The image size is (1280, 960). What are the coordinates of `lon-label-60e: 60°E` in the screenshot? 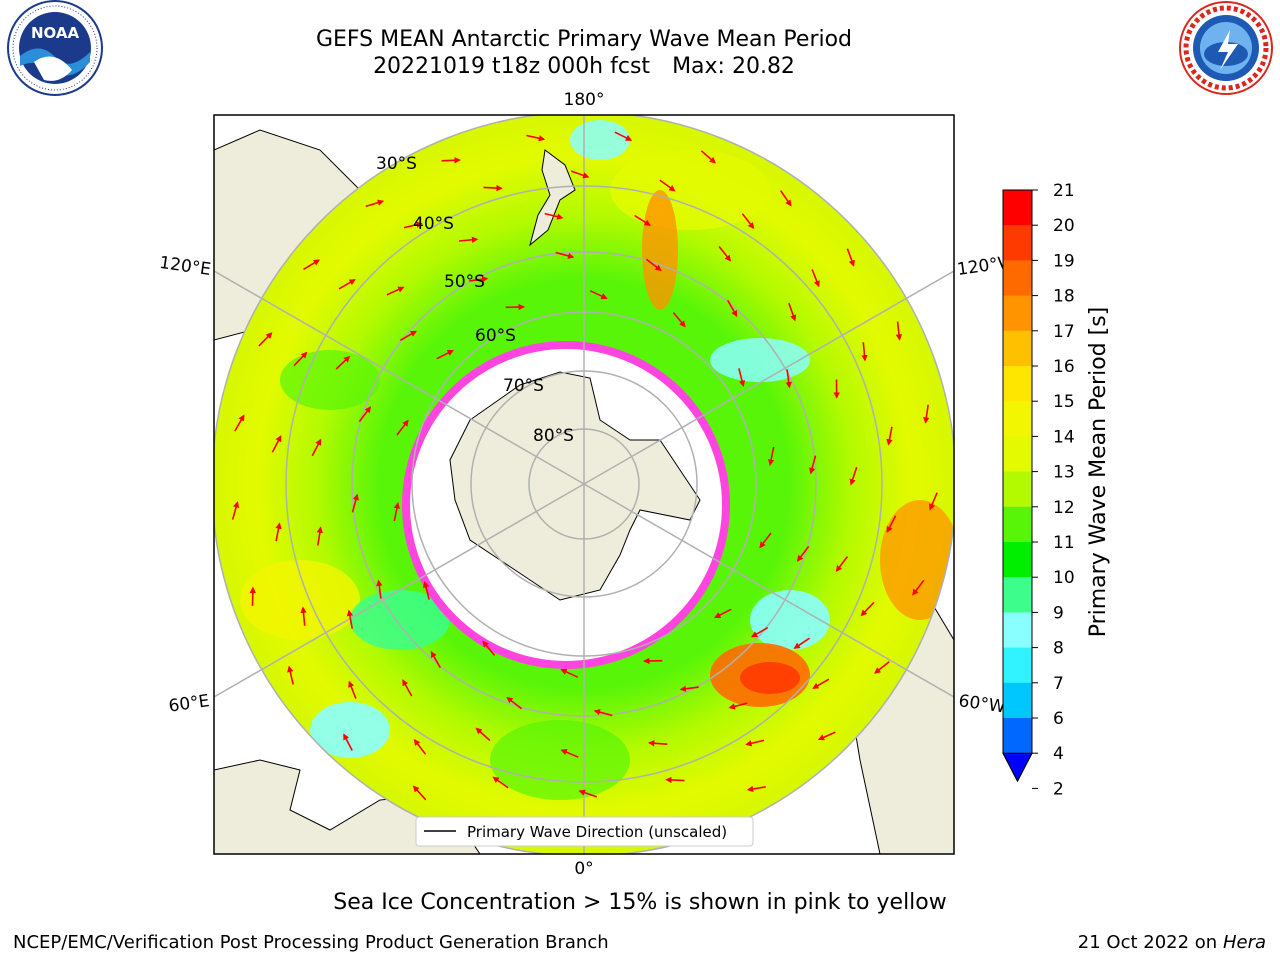 It's located at (188, 703).